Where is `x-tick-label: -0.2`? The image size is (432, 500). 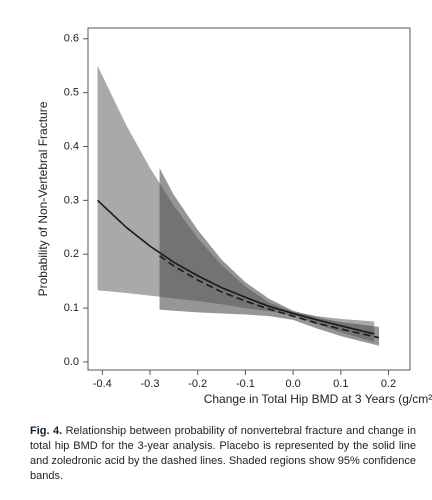
x-tick-label: -0.2 is located at coordinates (197, 384).